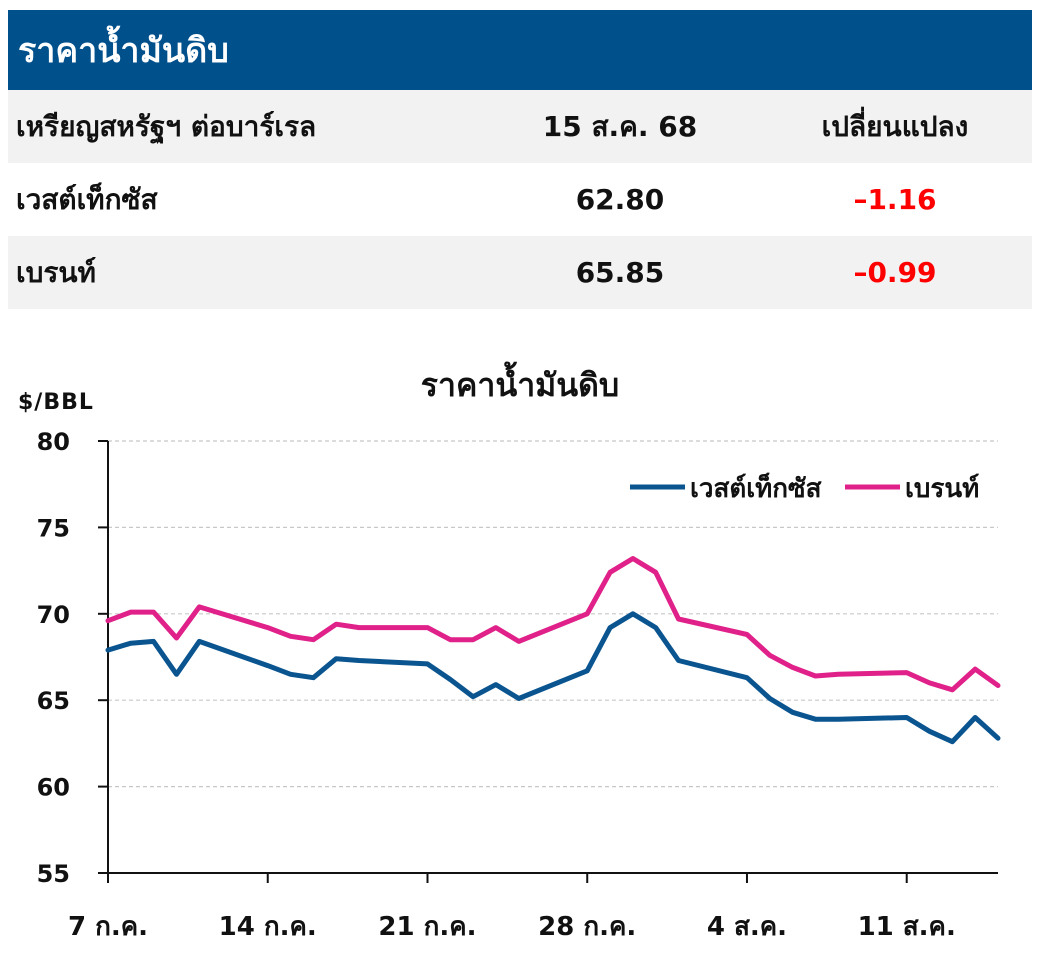 This screenshot has width=1040, height=968. What do you see at coordinates (520, 385) in the screenshot?
I see `chart-title: ราคาน้ำมันดิบ` at bounding box center [520, 385].